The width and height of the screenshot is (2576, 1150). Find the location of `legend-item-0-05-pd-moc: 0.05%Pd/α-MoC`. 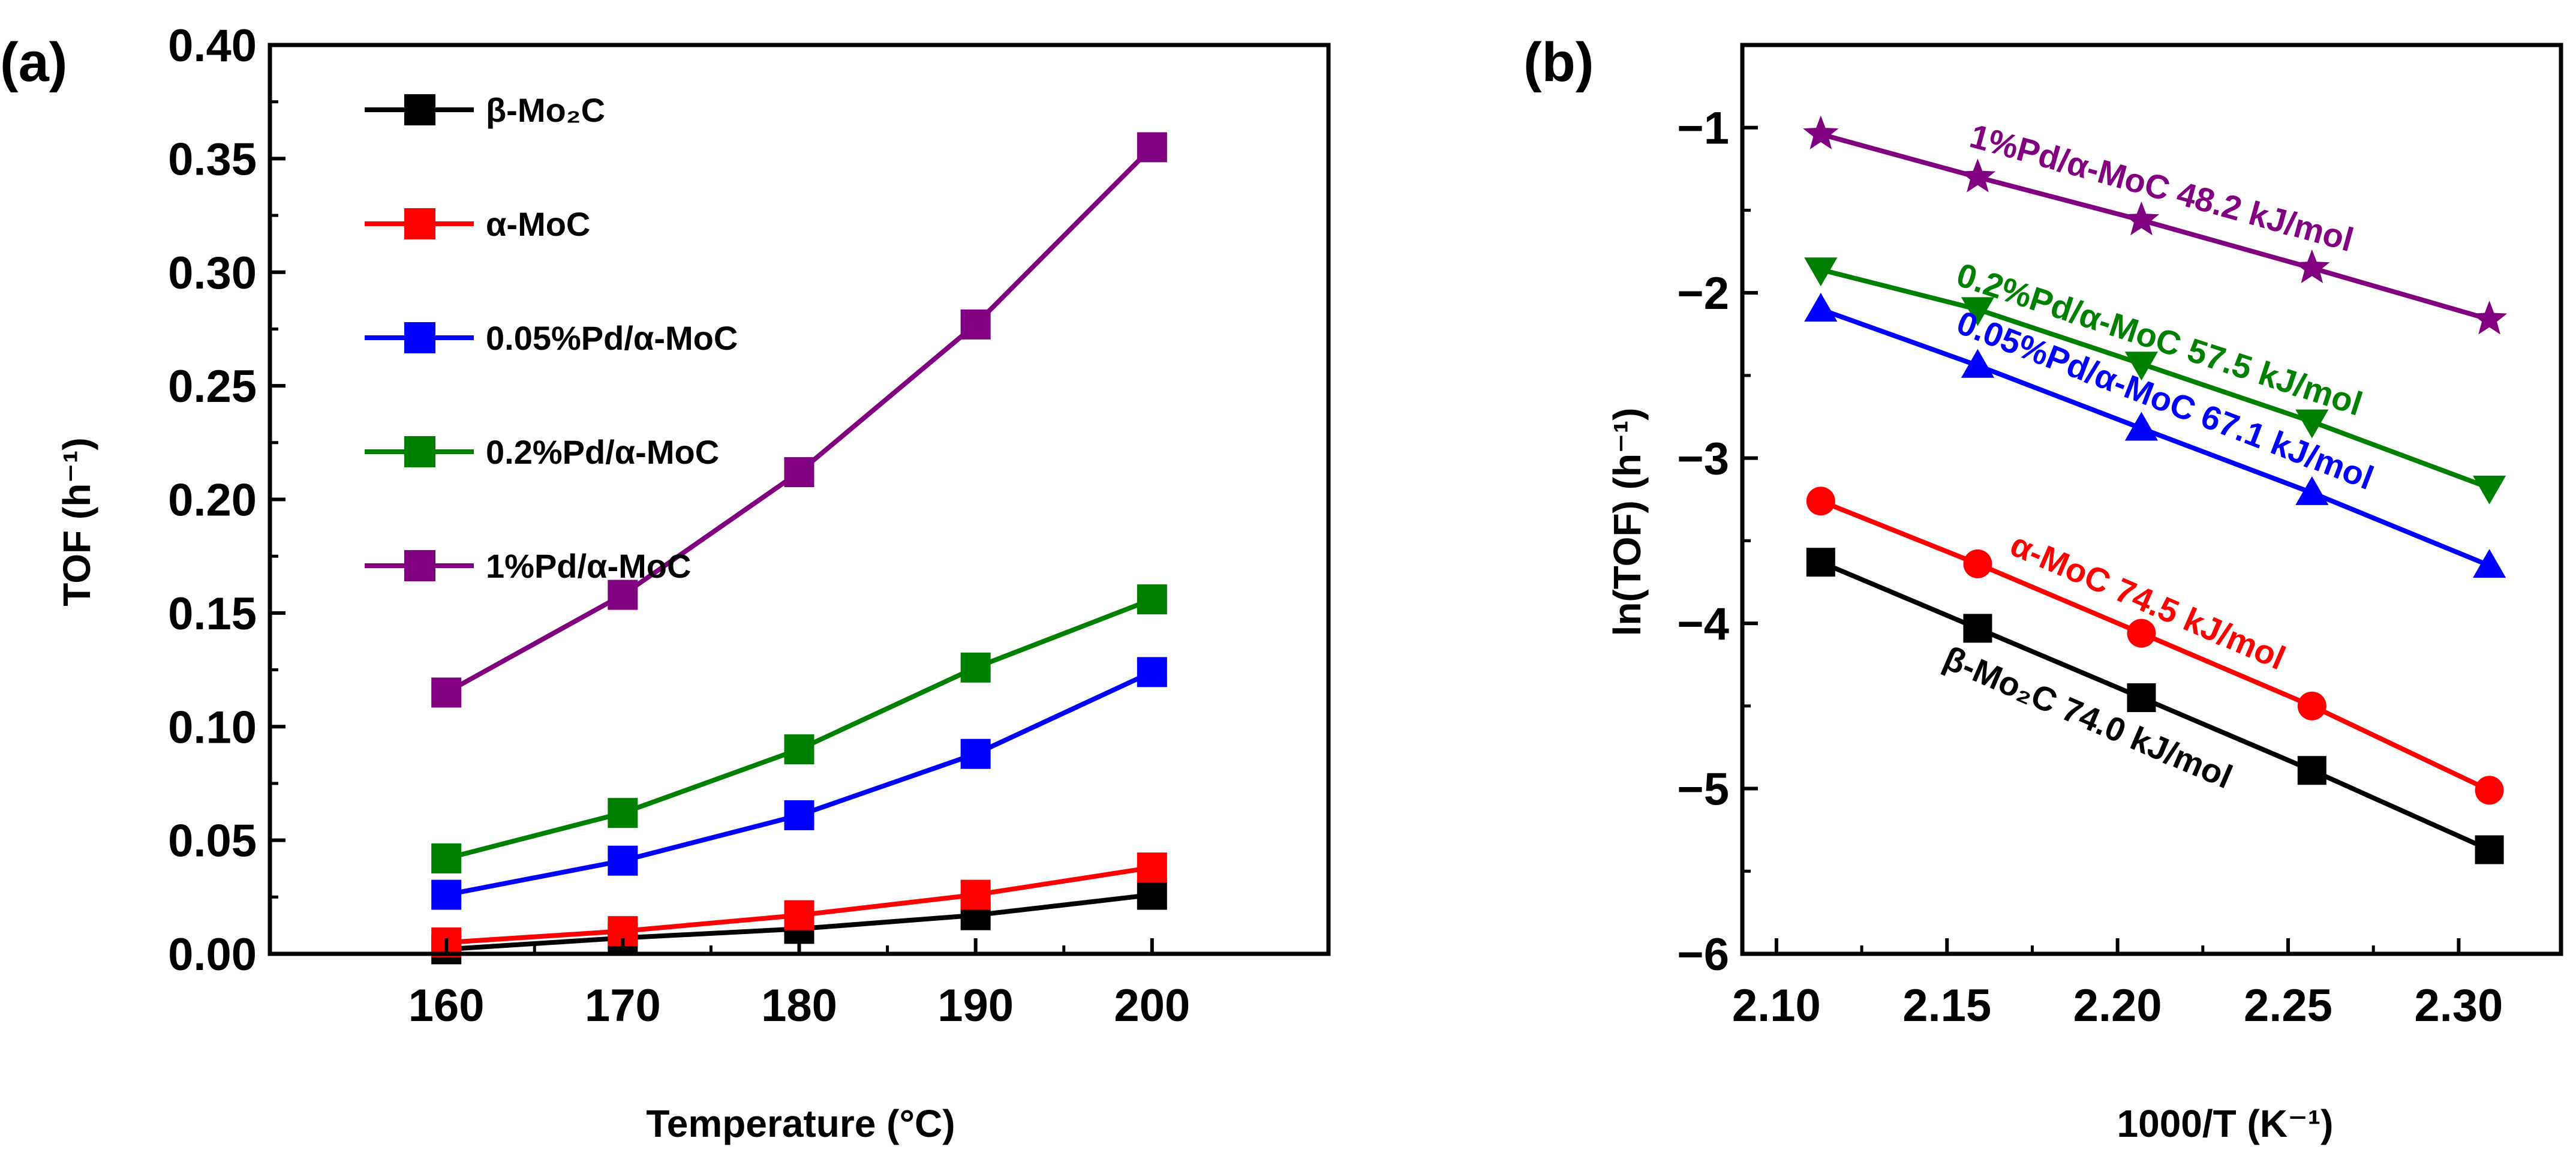

legend-item-0-05-pd-moc: 0.05%Pd/α-MoC is located at coordinates (552, 338).